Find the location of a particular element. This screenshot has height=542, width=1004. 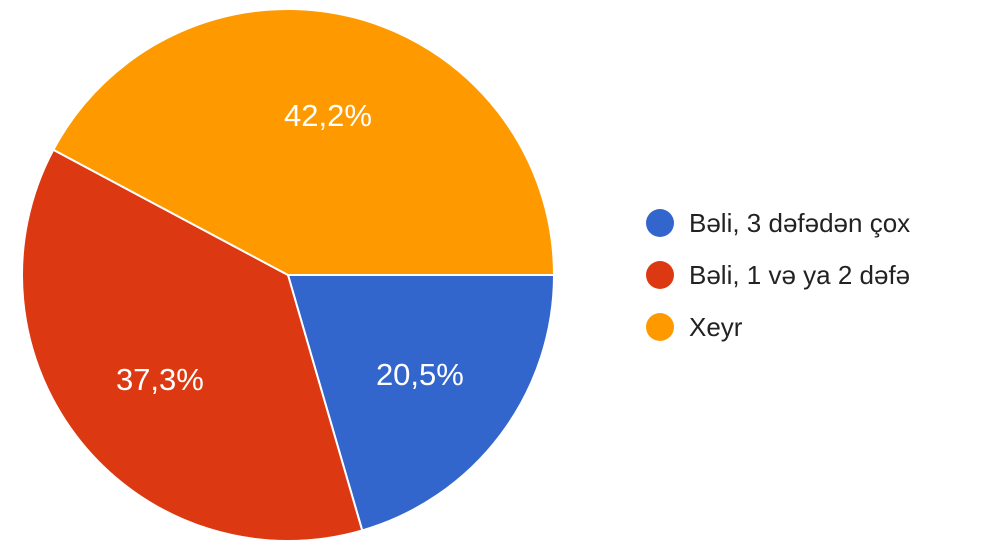

legend-label: Bəli, 3 dəfədən çox is located at coordinates (799, 223).